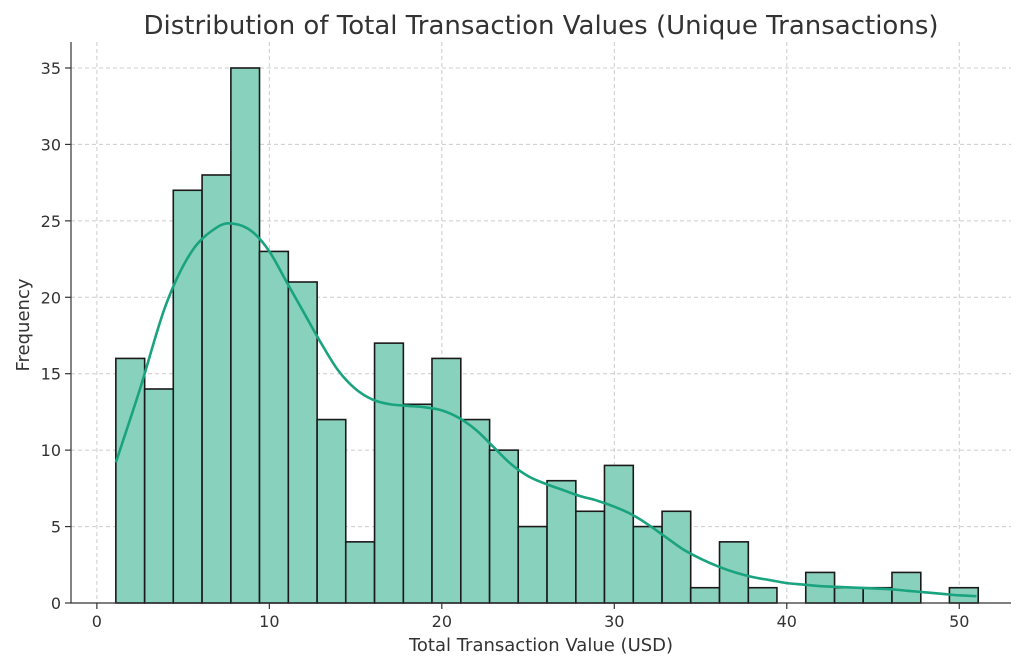 Image resolution: width=1023 pixels, height=668 pixels. What do you see at coordinates (51, 297) in the screenshot?
I see `y-tick-label: 20` at bounding box center [51, 297].